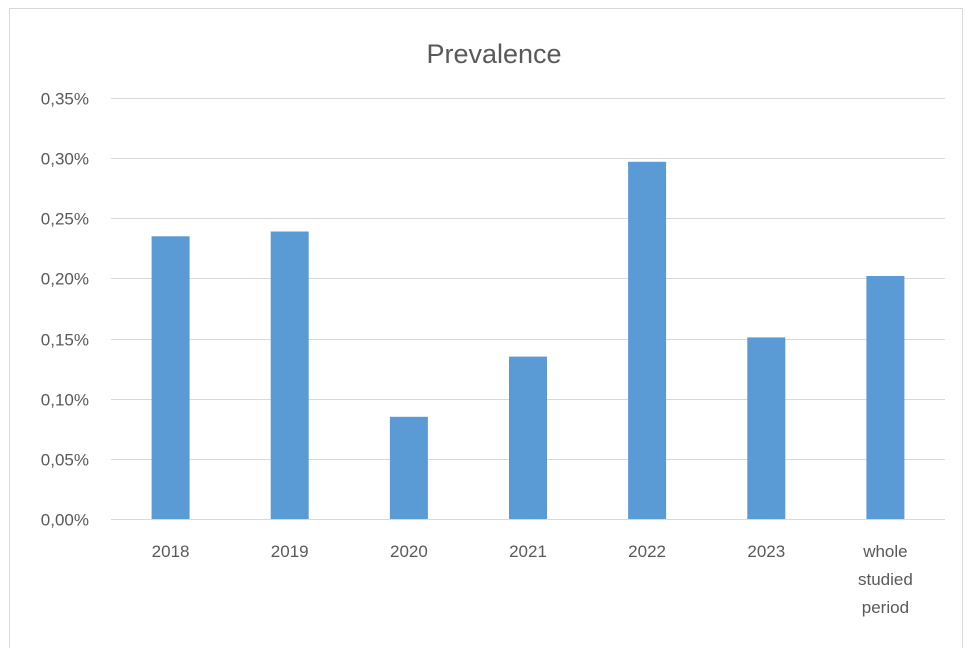  I want to click on y-tick-label: 0,25%, so click(65, 219).